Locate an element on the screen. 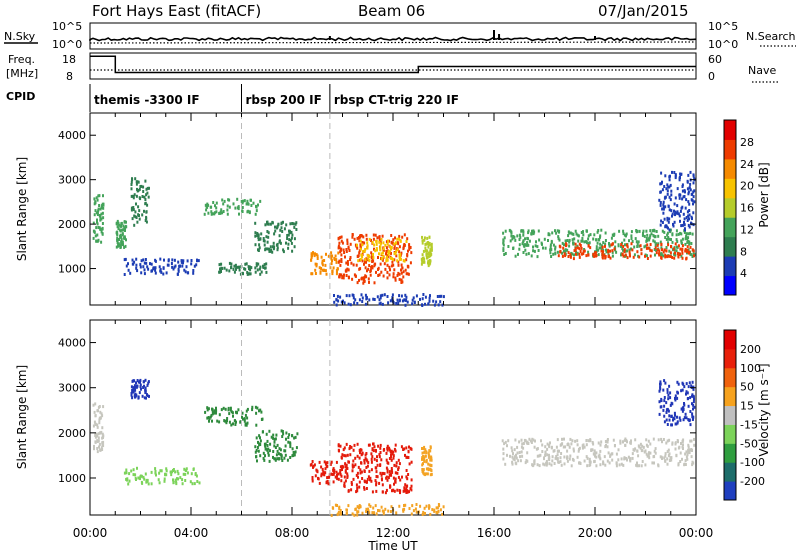  cpid-segment-label: themis -3300 IF is located at coordinates (147, 100).